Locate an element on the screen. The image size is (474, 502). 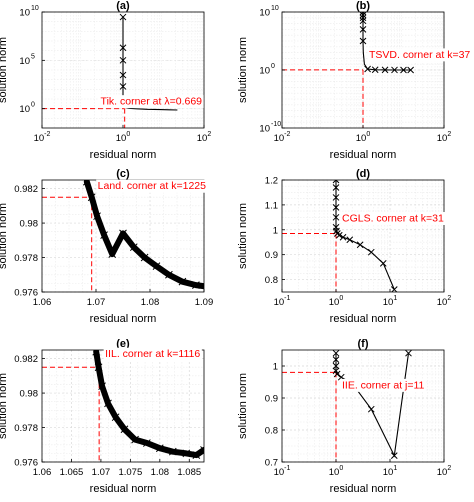
x-tick-exponent: -2 is located at coordinates (287, 134).